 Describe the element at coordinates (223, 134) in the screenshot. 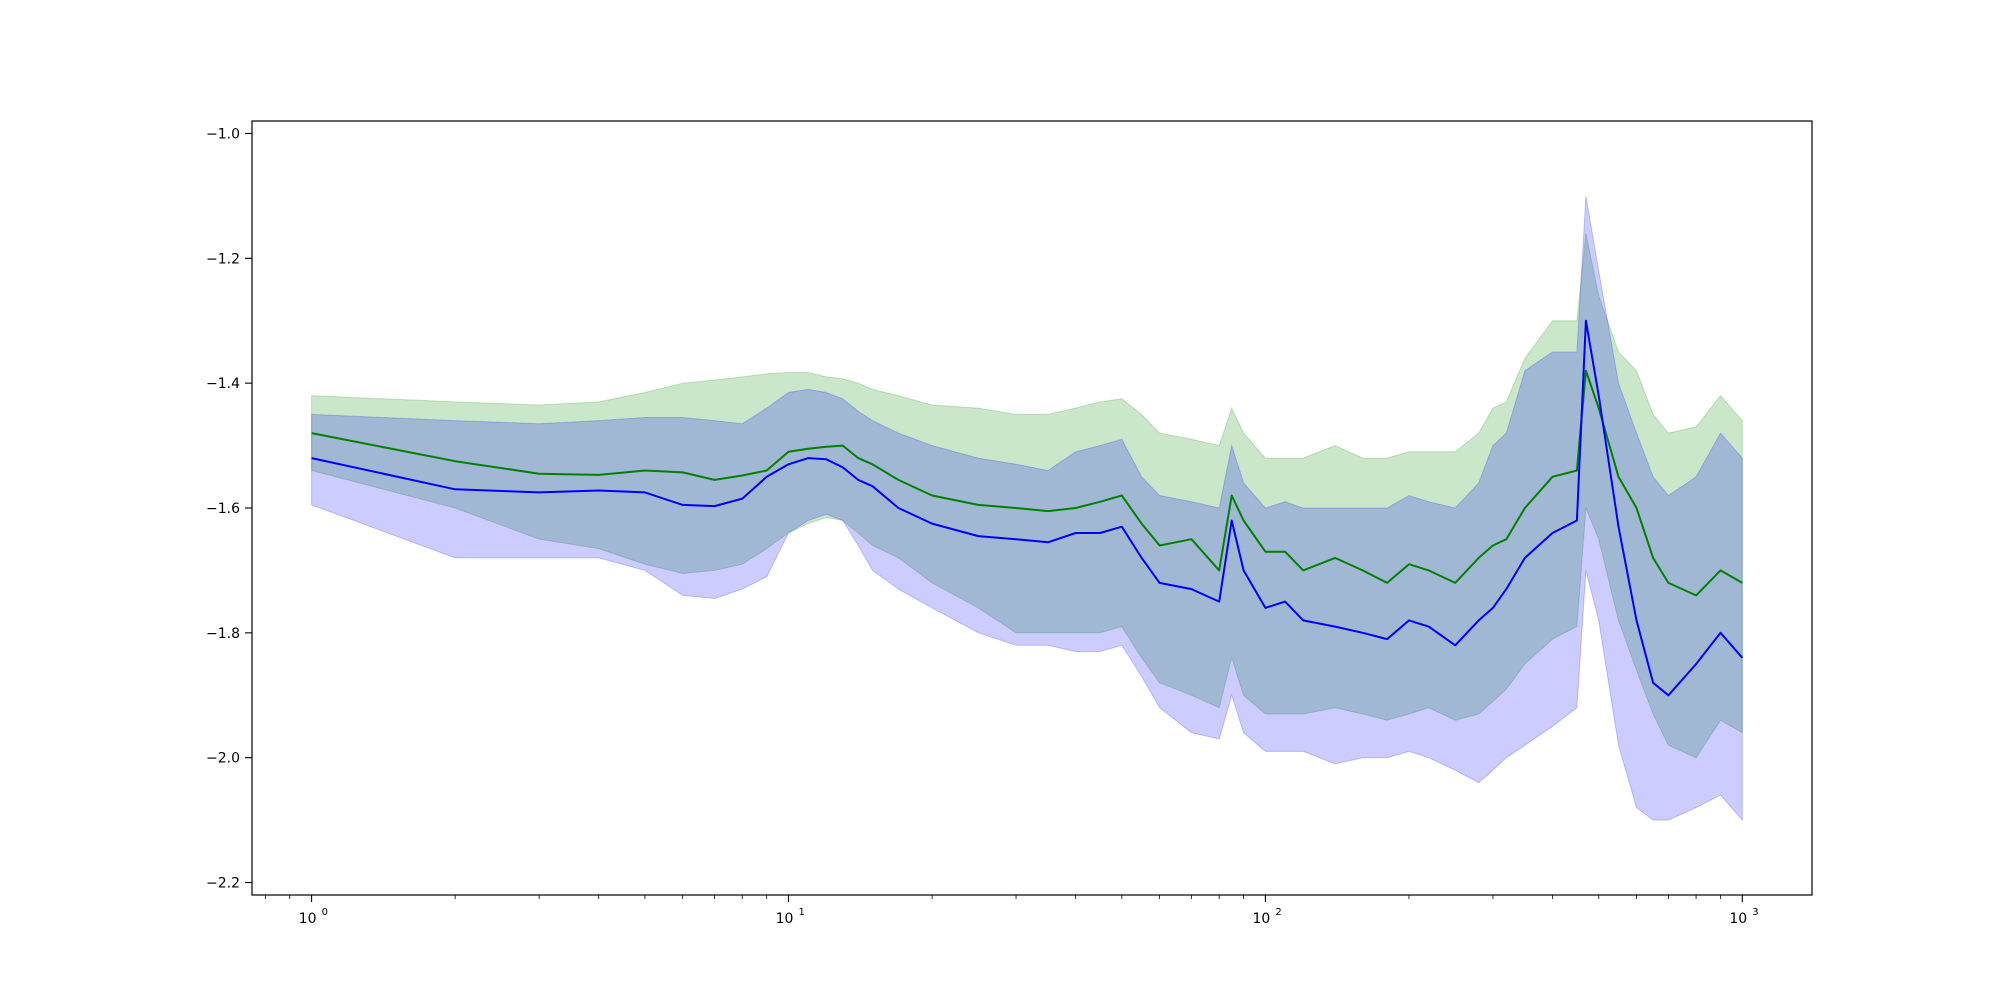

I see `y-tick-label: −1.0` at that location.